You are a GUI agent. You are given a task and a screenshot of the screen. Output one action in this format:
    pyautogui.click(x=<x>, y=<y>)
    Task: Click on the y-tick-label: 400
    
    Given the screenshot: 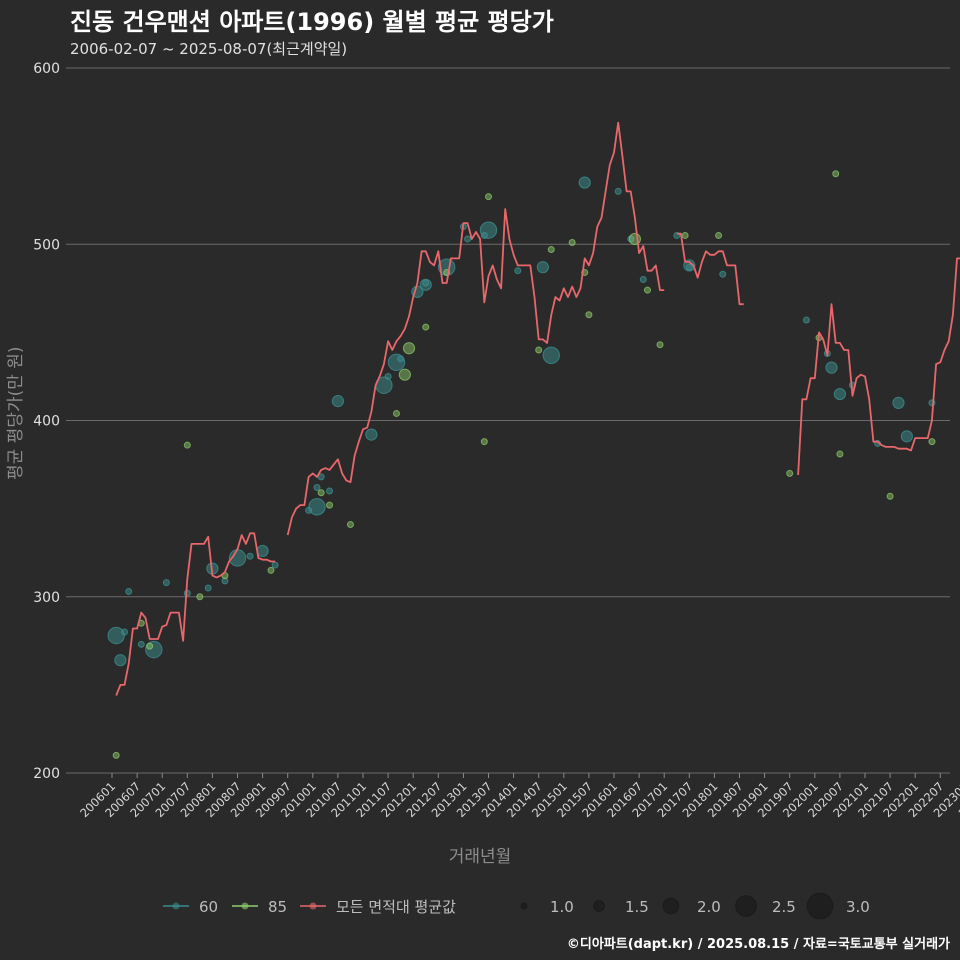 What is the action you would take?
    pyautogui.click(x=46, y=422)
    